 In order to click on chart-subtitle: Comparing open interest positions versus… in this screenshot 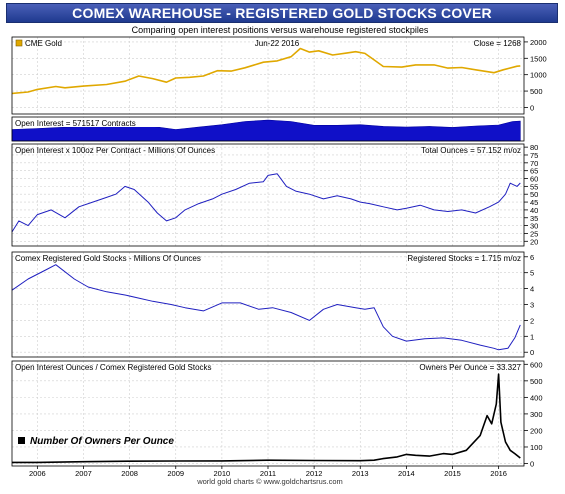, I will do `click(280, 30)`.